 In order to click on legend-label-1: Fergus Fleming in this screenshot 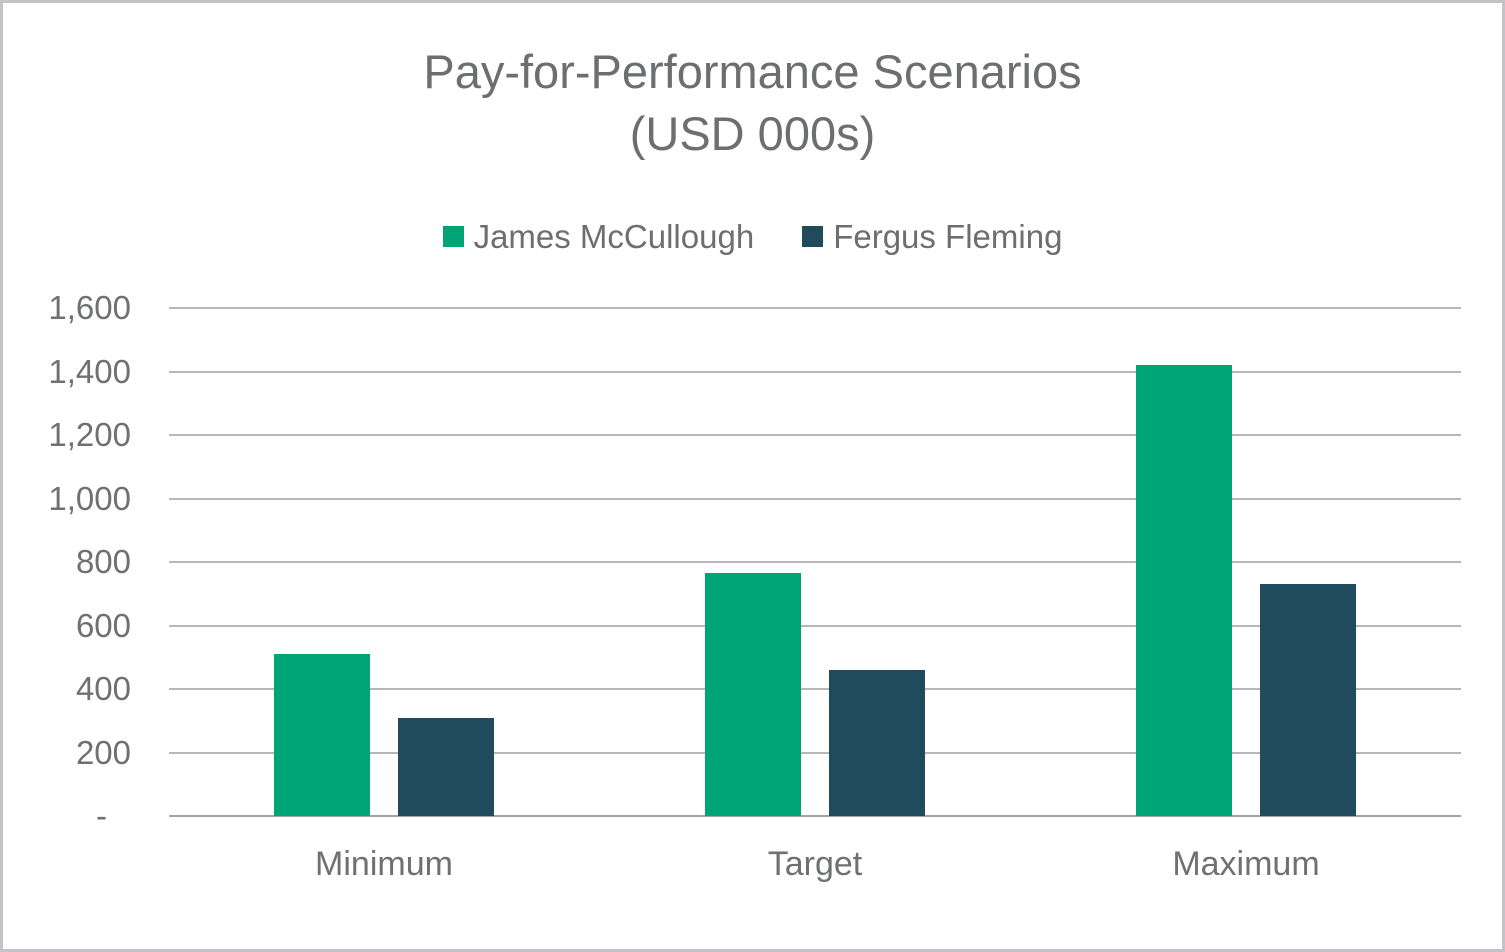, I will do `click(948, 236)`.